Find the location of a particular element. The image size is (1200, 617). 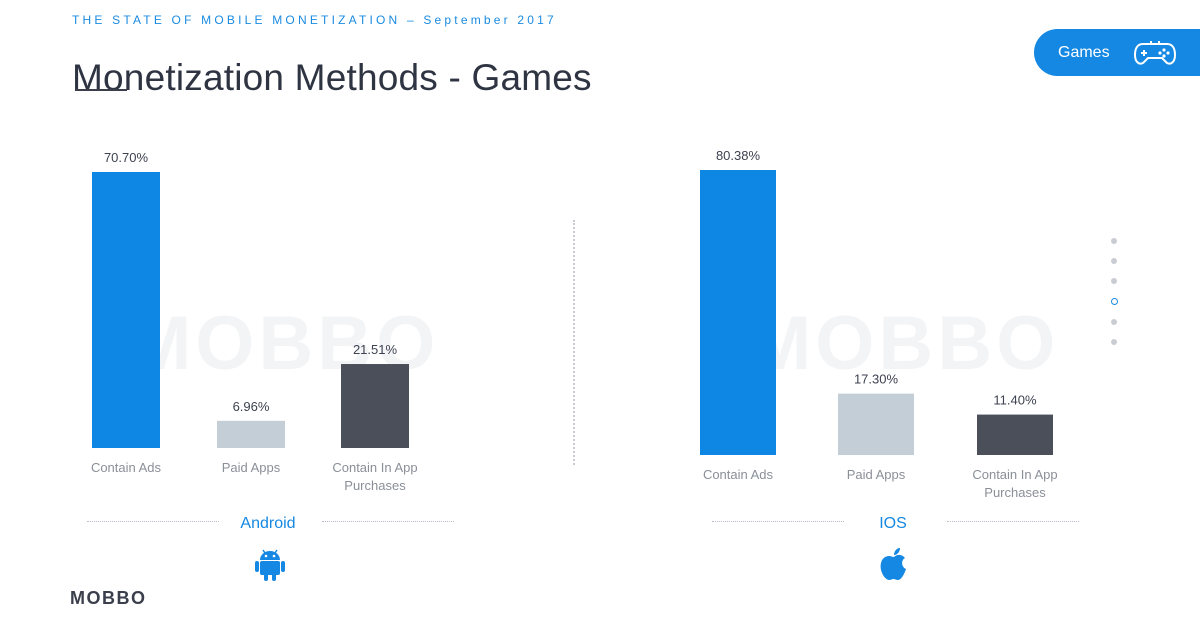

android-platform-label: Android is located at coordinates (268, 523).